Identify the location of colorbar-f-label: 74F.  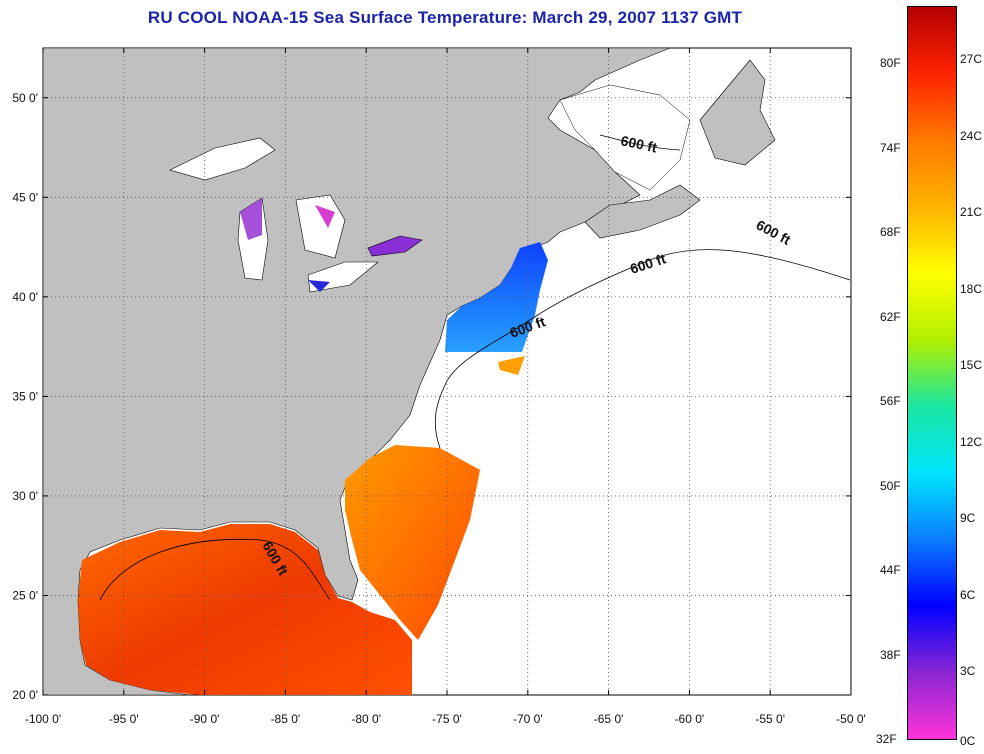
(890, 147).